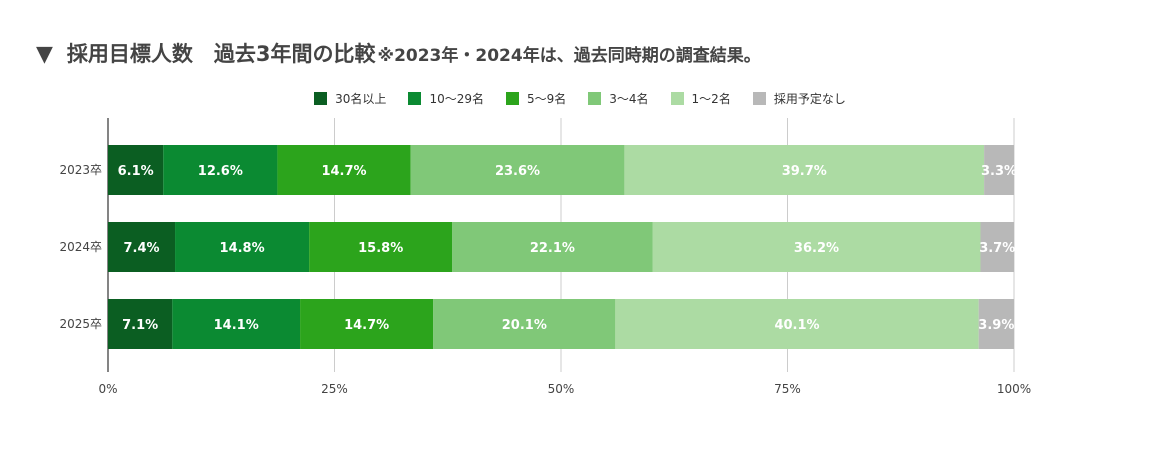 The height and width of the screenshot is (460, 1160). What do you see at coordinates (580, 98) in the screenshot?
I see `legend: 30名以上 10〜29名 5〜9名 3〜4名 1〜2名 採用予定なし` at bounding box center [580, 98].